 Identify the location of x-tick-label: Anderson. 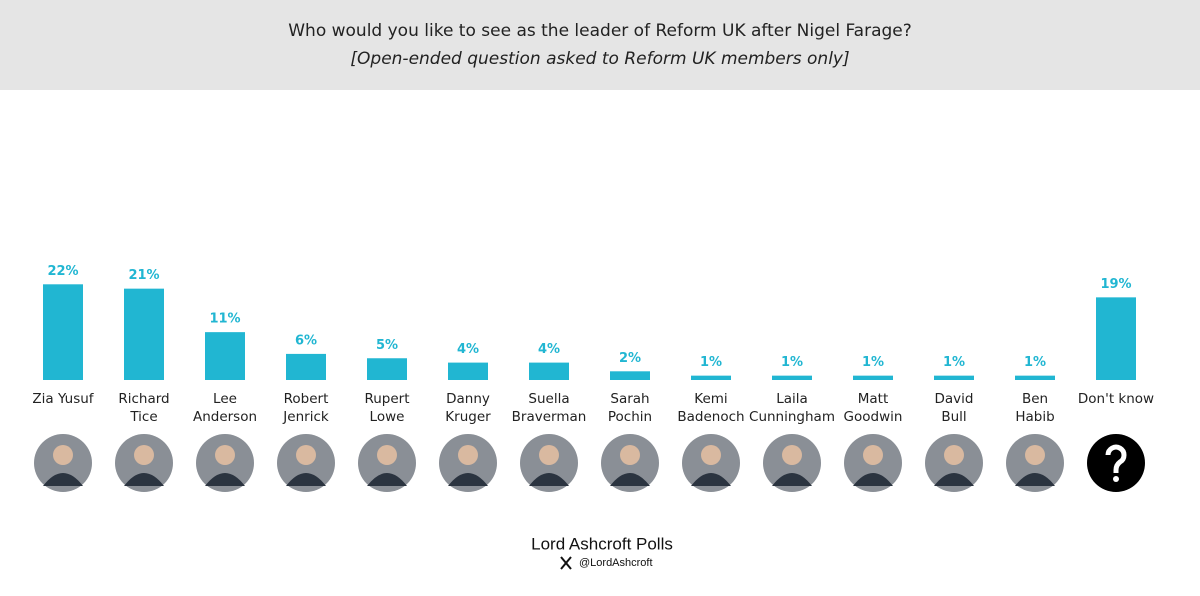
(225, 417).